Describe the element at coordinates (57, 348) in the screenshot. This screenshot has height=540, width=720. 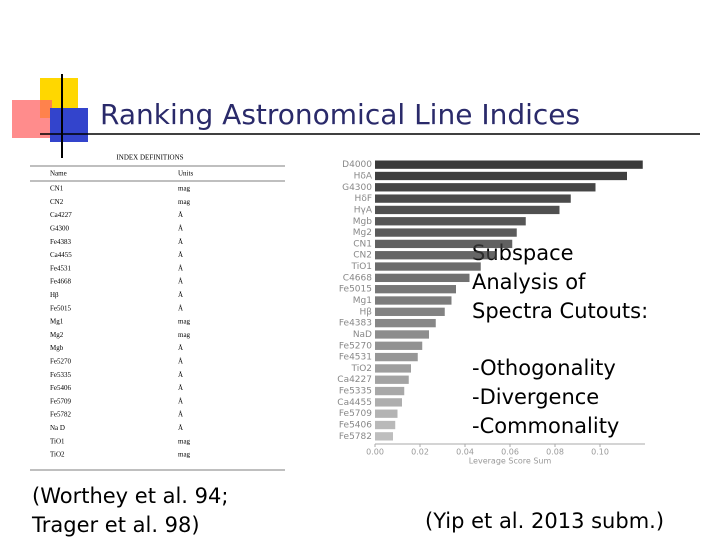
I see `table-cell: Mgb` at that location.